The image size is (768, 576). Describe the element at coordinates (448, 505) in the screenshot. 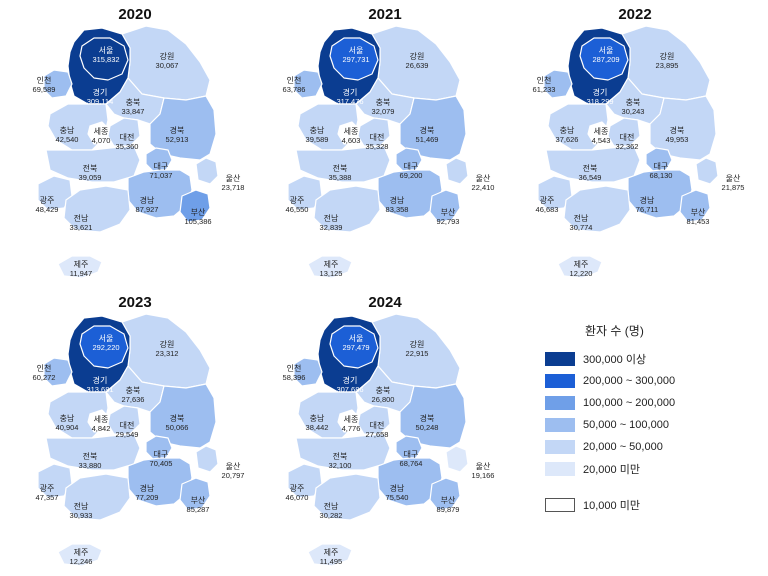

I see `region-label-busan: 부산 89,879` at that location.